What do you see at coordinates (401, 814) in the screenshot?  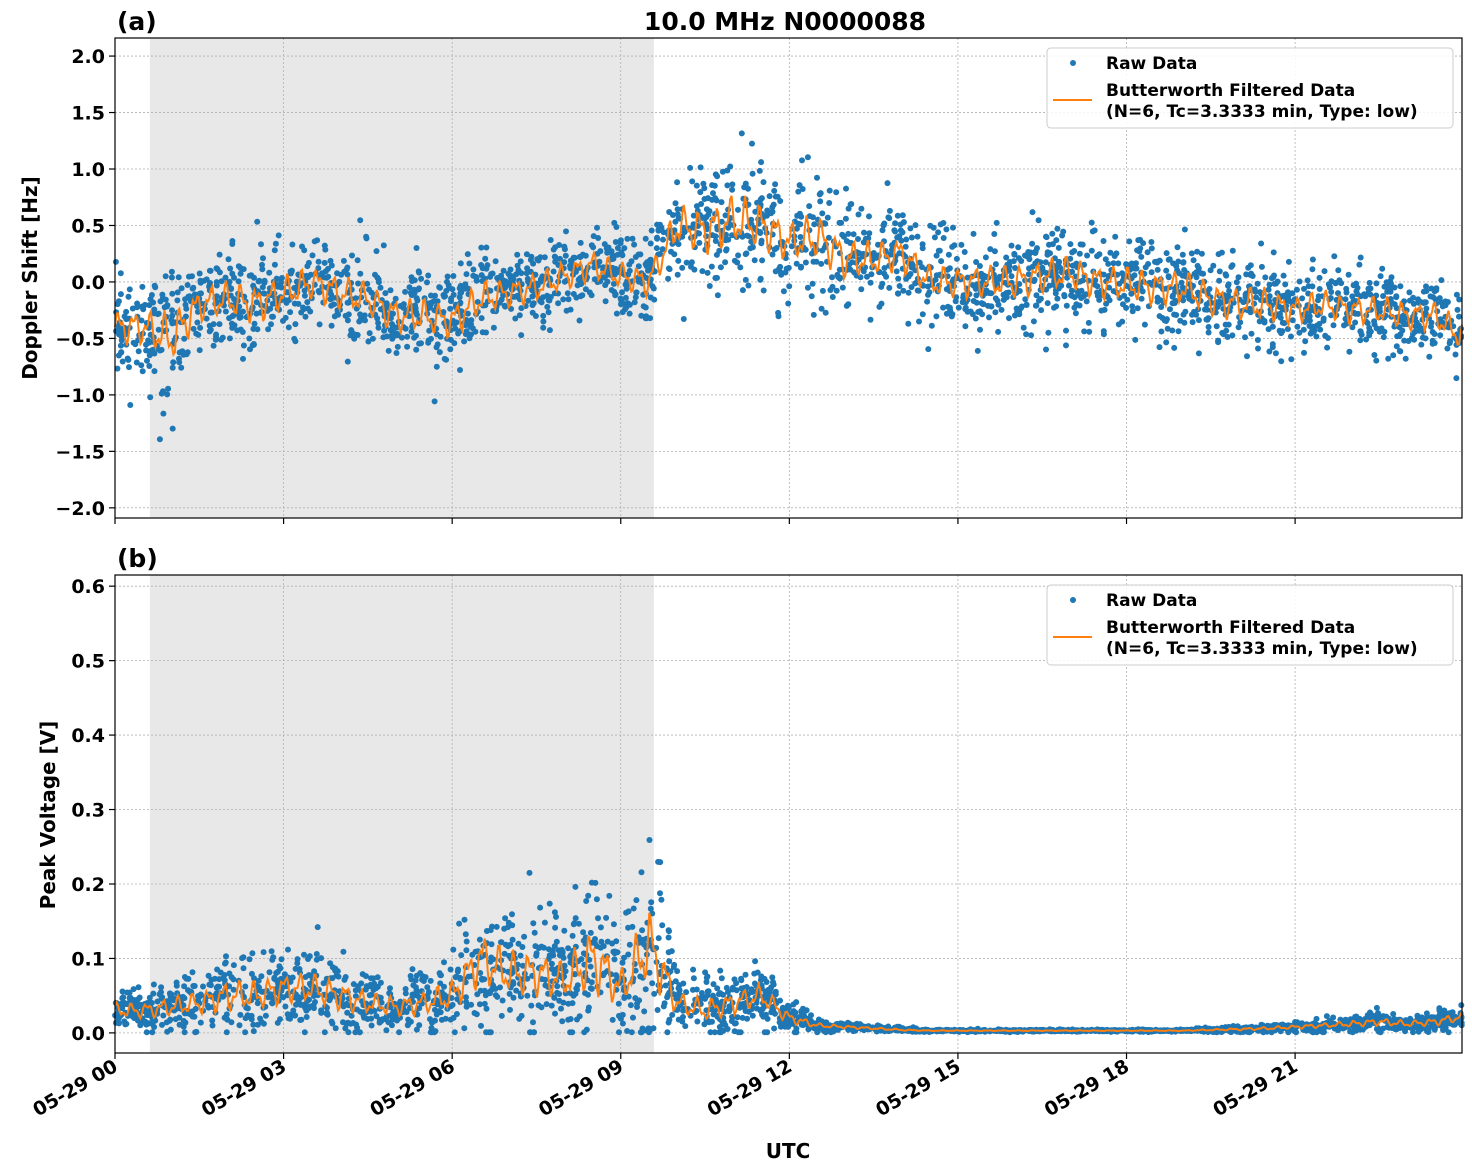 I see `night-shading` at bounding box center [401, 814].